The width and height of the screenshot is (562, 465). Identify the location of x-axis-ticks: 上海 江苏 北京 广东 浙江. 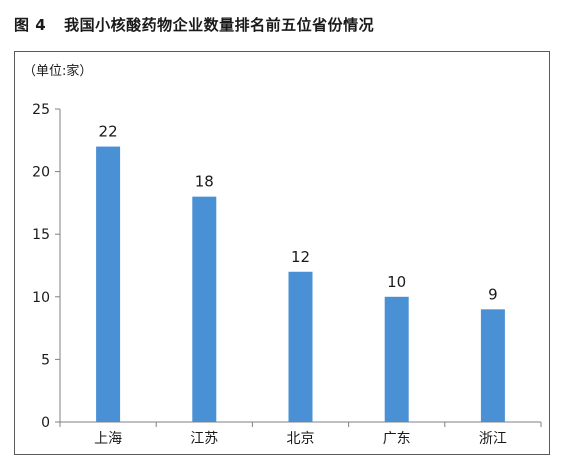
(300, 434).